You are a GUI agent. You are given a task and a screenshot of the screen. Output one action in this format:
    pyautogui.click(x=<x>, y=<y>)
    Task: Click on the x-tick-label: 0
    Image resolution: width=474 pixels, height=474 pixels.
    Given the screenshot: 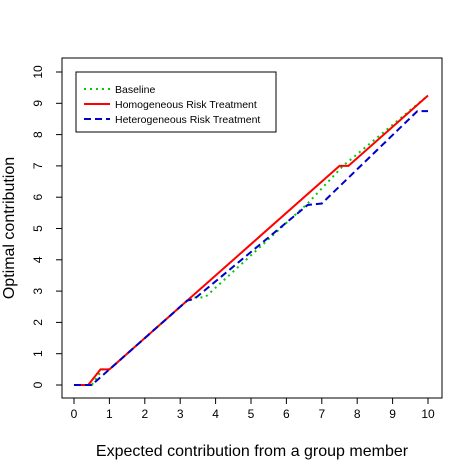 What is the action you would take?
    pyautogui.click(x=74, y=414)
    